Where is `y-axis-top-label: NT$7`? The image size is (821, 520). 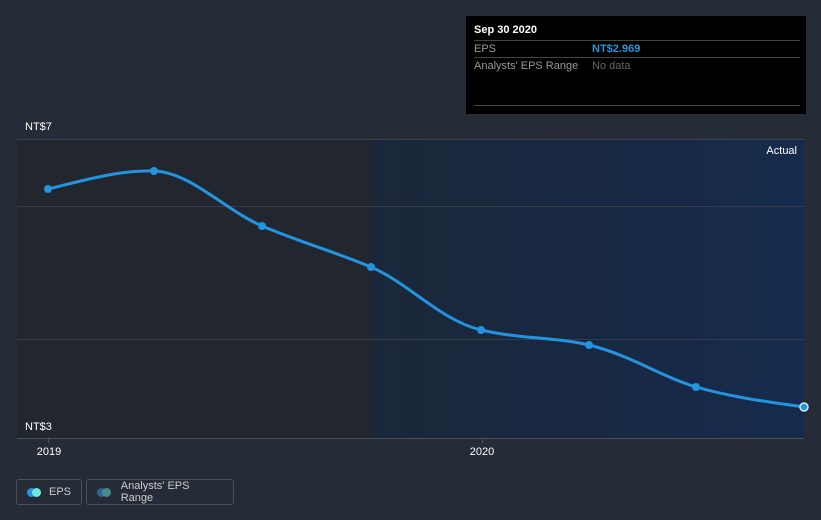
y-axis-top-label: NT$7 is located at coordinates (38, 127).